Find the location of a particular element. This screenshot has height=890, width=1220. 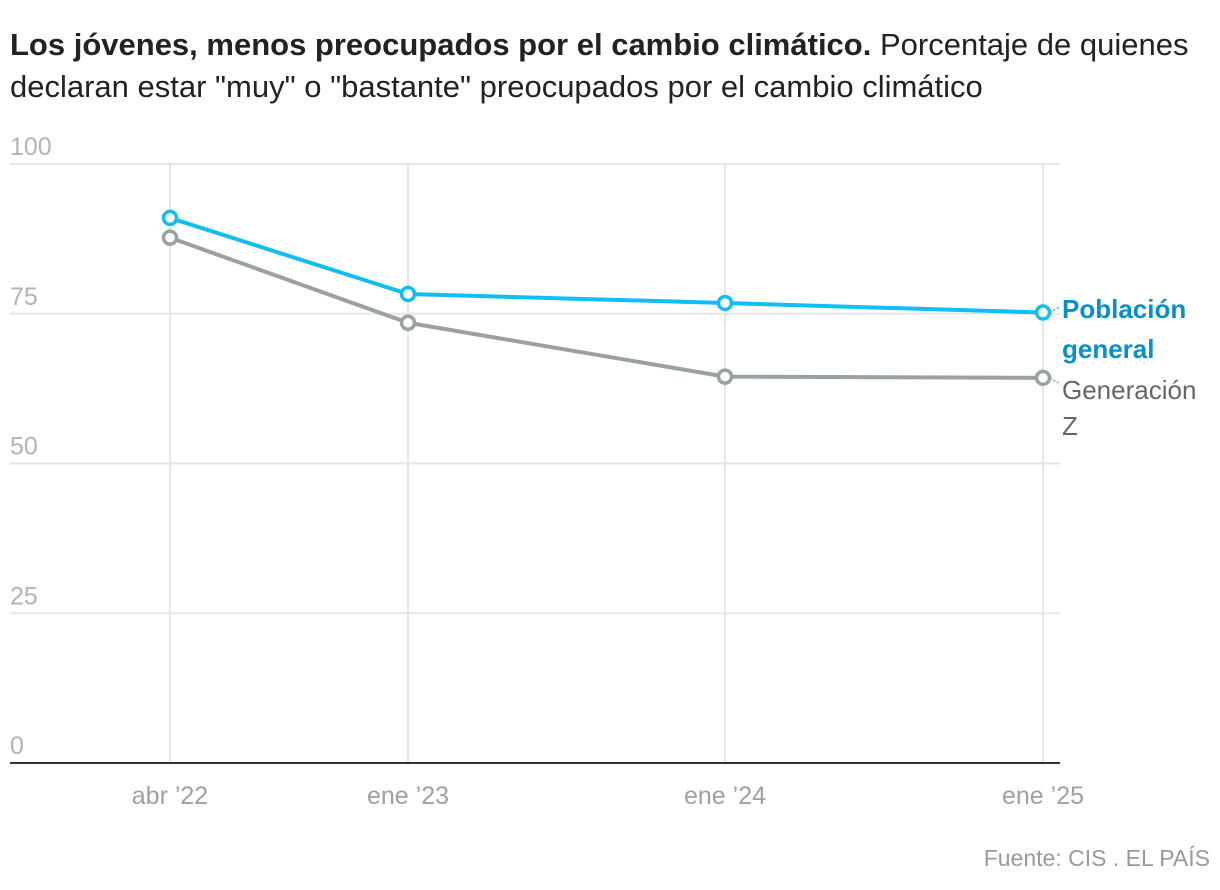

series-label: Población general is located at coordinates (1124, 329).